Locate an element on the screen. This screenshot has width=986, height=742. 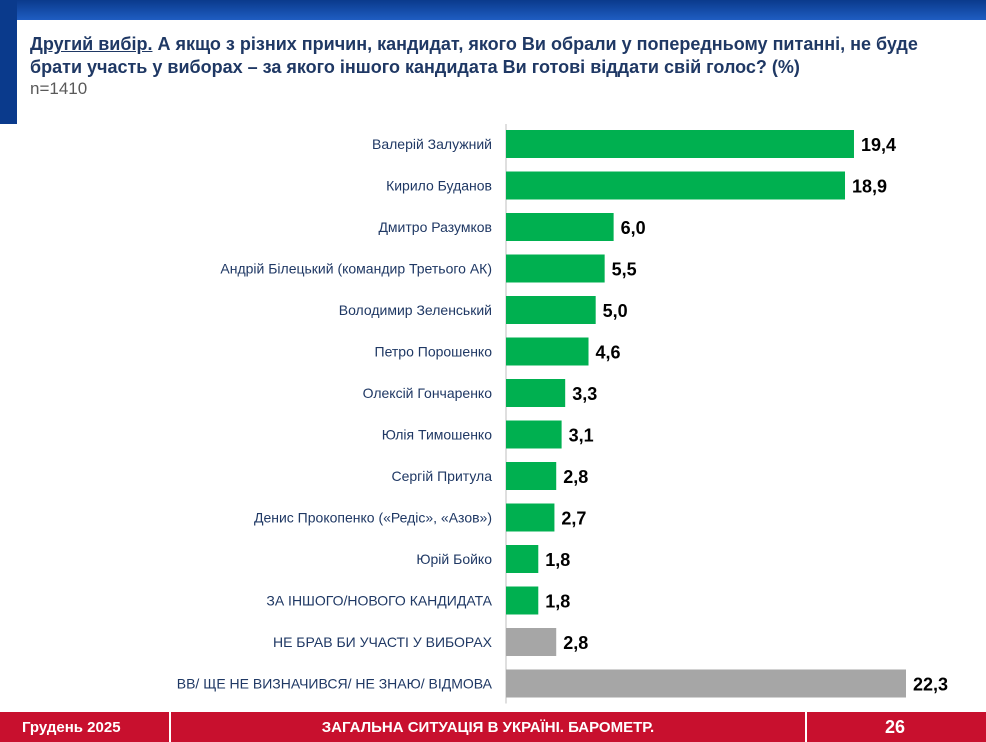
page-number: 26 is located at coordinates (895, 727).